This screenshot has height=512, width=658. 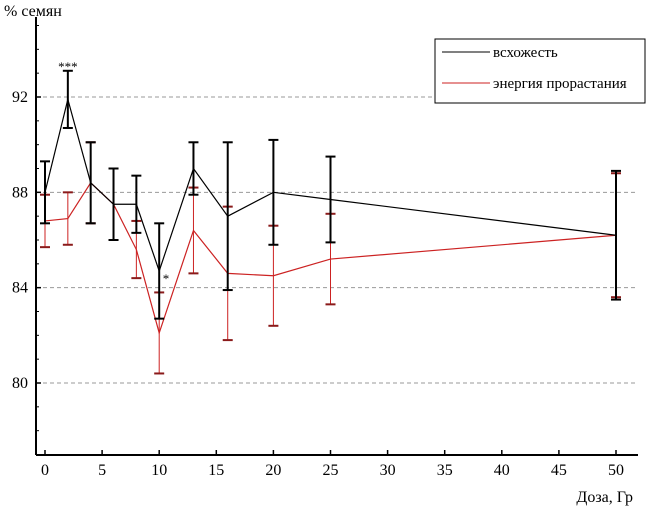 I want to click on y-tick-label: 80, so click(x=20, y=383).